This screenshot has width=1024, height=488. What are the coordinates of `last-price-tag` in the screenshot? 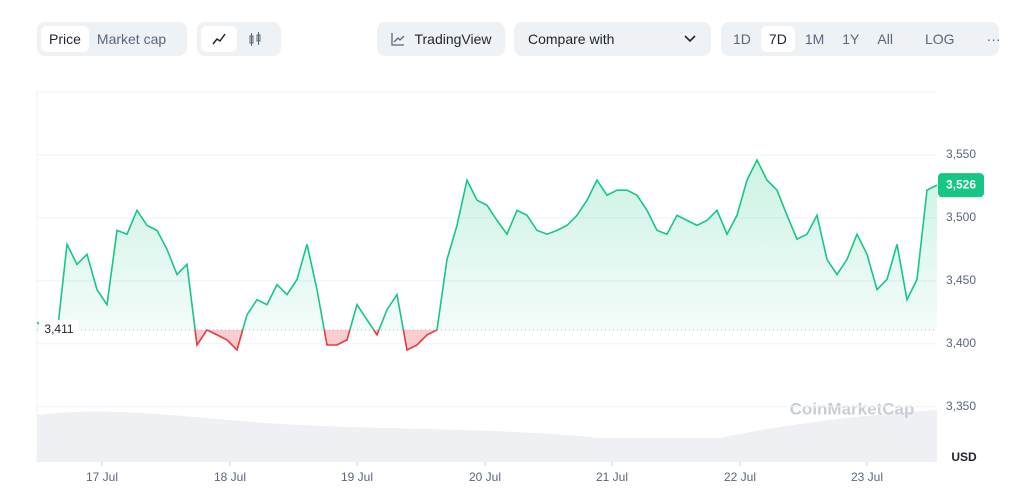 It's located at (961, 185).